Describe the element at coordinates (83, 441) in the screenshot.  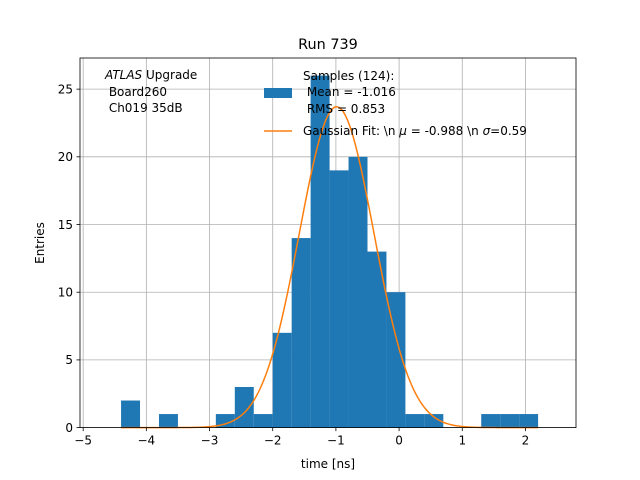
I see `x-tick-label: −5` at that location.